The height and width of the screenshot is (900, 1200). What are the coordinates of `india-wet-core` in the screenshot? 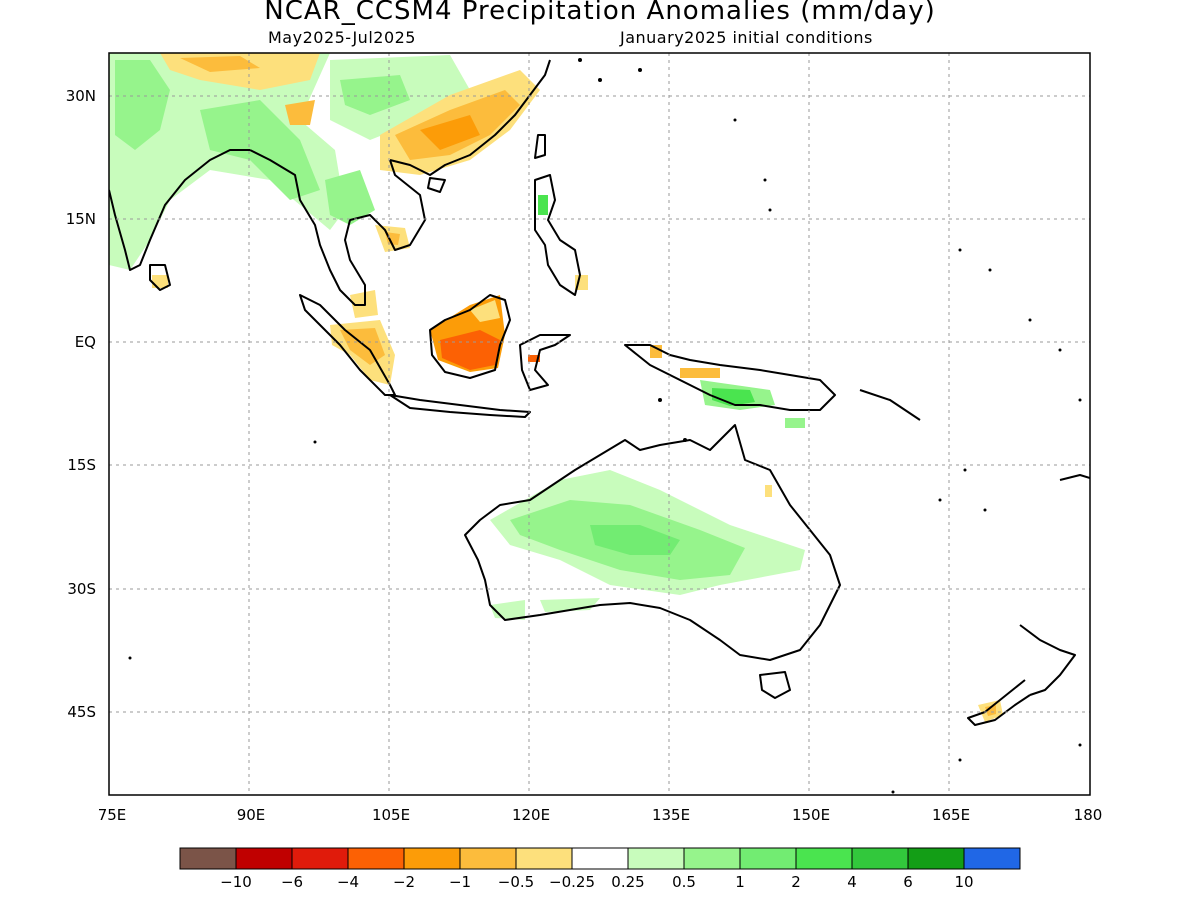 It's located at (142, 105).